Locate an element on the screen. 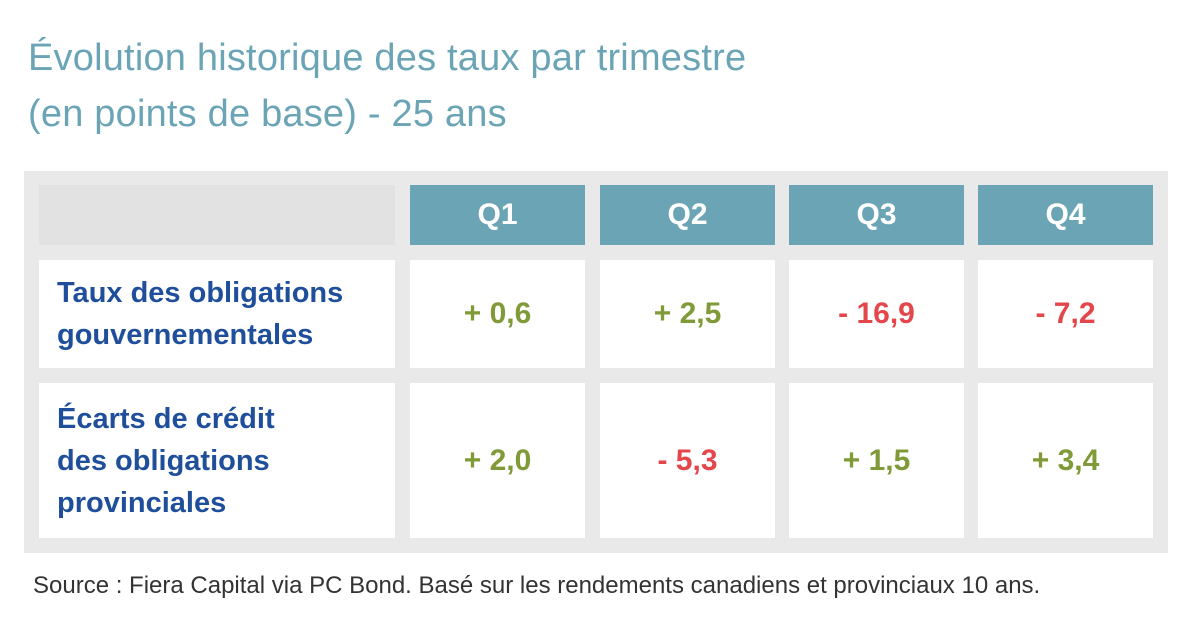 The width and height of the screenshot is (1200, 630). chart-title-line-2: (en points de base) - 25 ans is located at coordinates (267, 114).